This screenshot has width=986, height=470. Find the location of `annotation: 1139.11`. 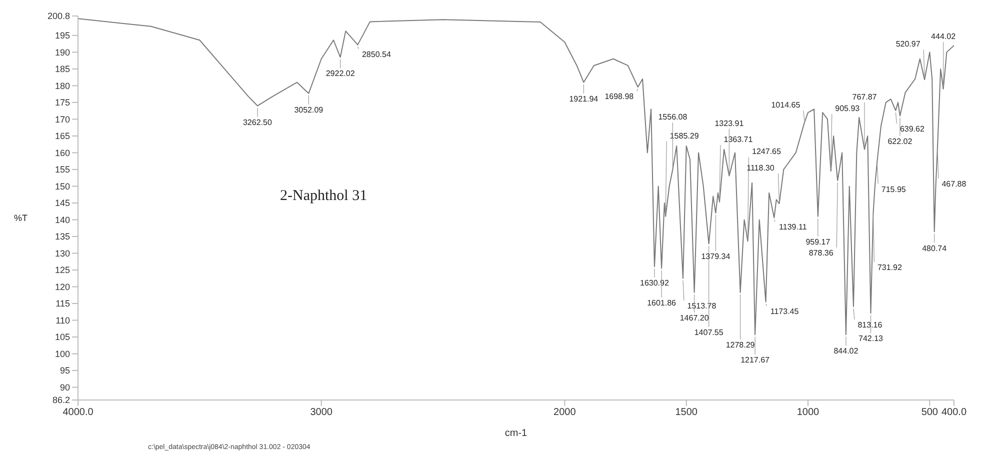

annotation: 1139.11 is located at coordinates (793, 227).